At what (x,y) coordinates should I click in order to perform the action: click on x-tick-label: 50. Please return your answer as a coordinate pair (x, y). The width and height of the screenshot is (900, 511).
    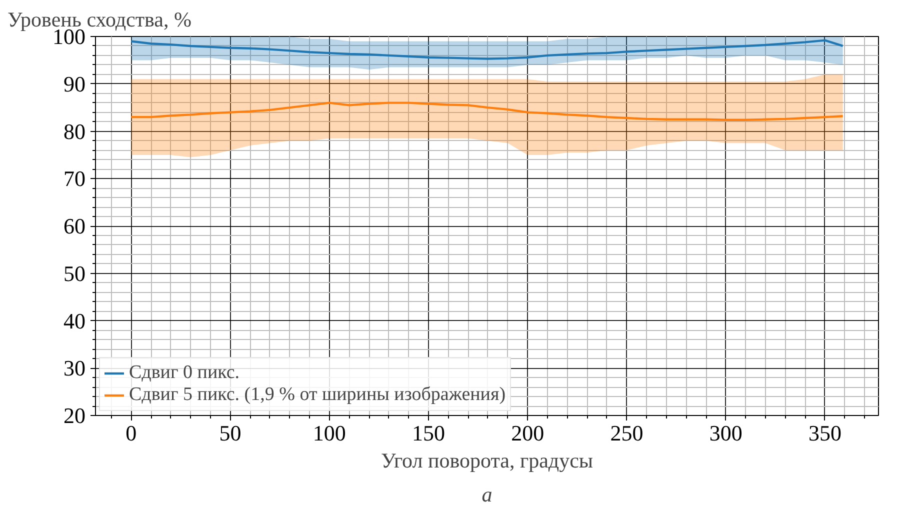
    Looking at the image, I should click on (230, 433).